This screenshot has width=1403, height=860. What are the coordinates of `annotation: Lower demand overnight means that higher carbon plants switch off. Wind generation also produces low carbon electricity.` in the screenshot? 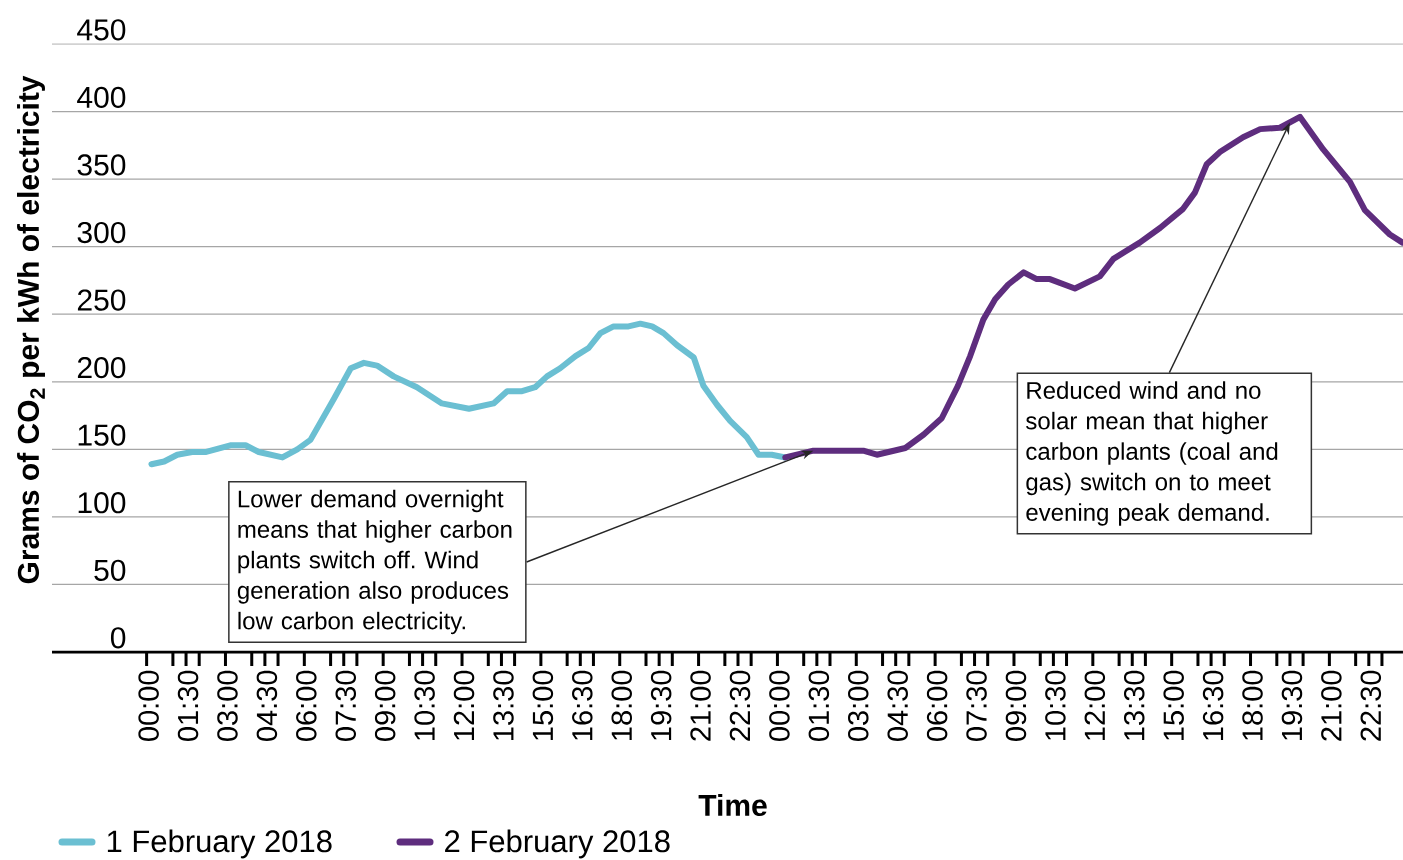 It's located at (374, 562).